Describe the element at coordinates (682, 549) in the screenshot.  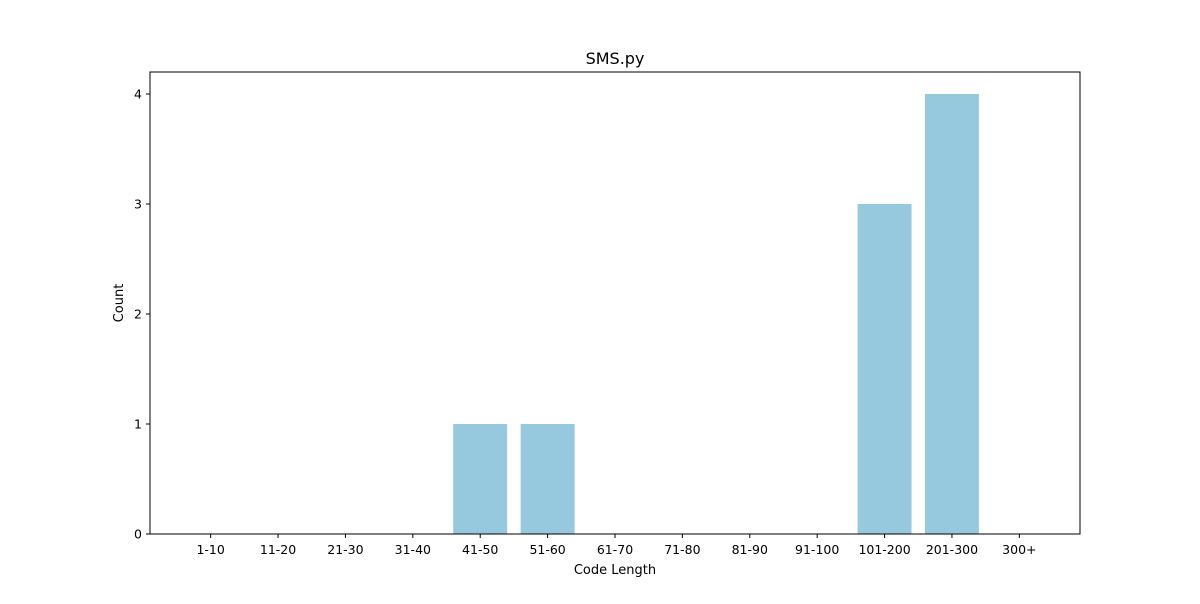
I see `x-tick-label: 71-80` at that location.